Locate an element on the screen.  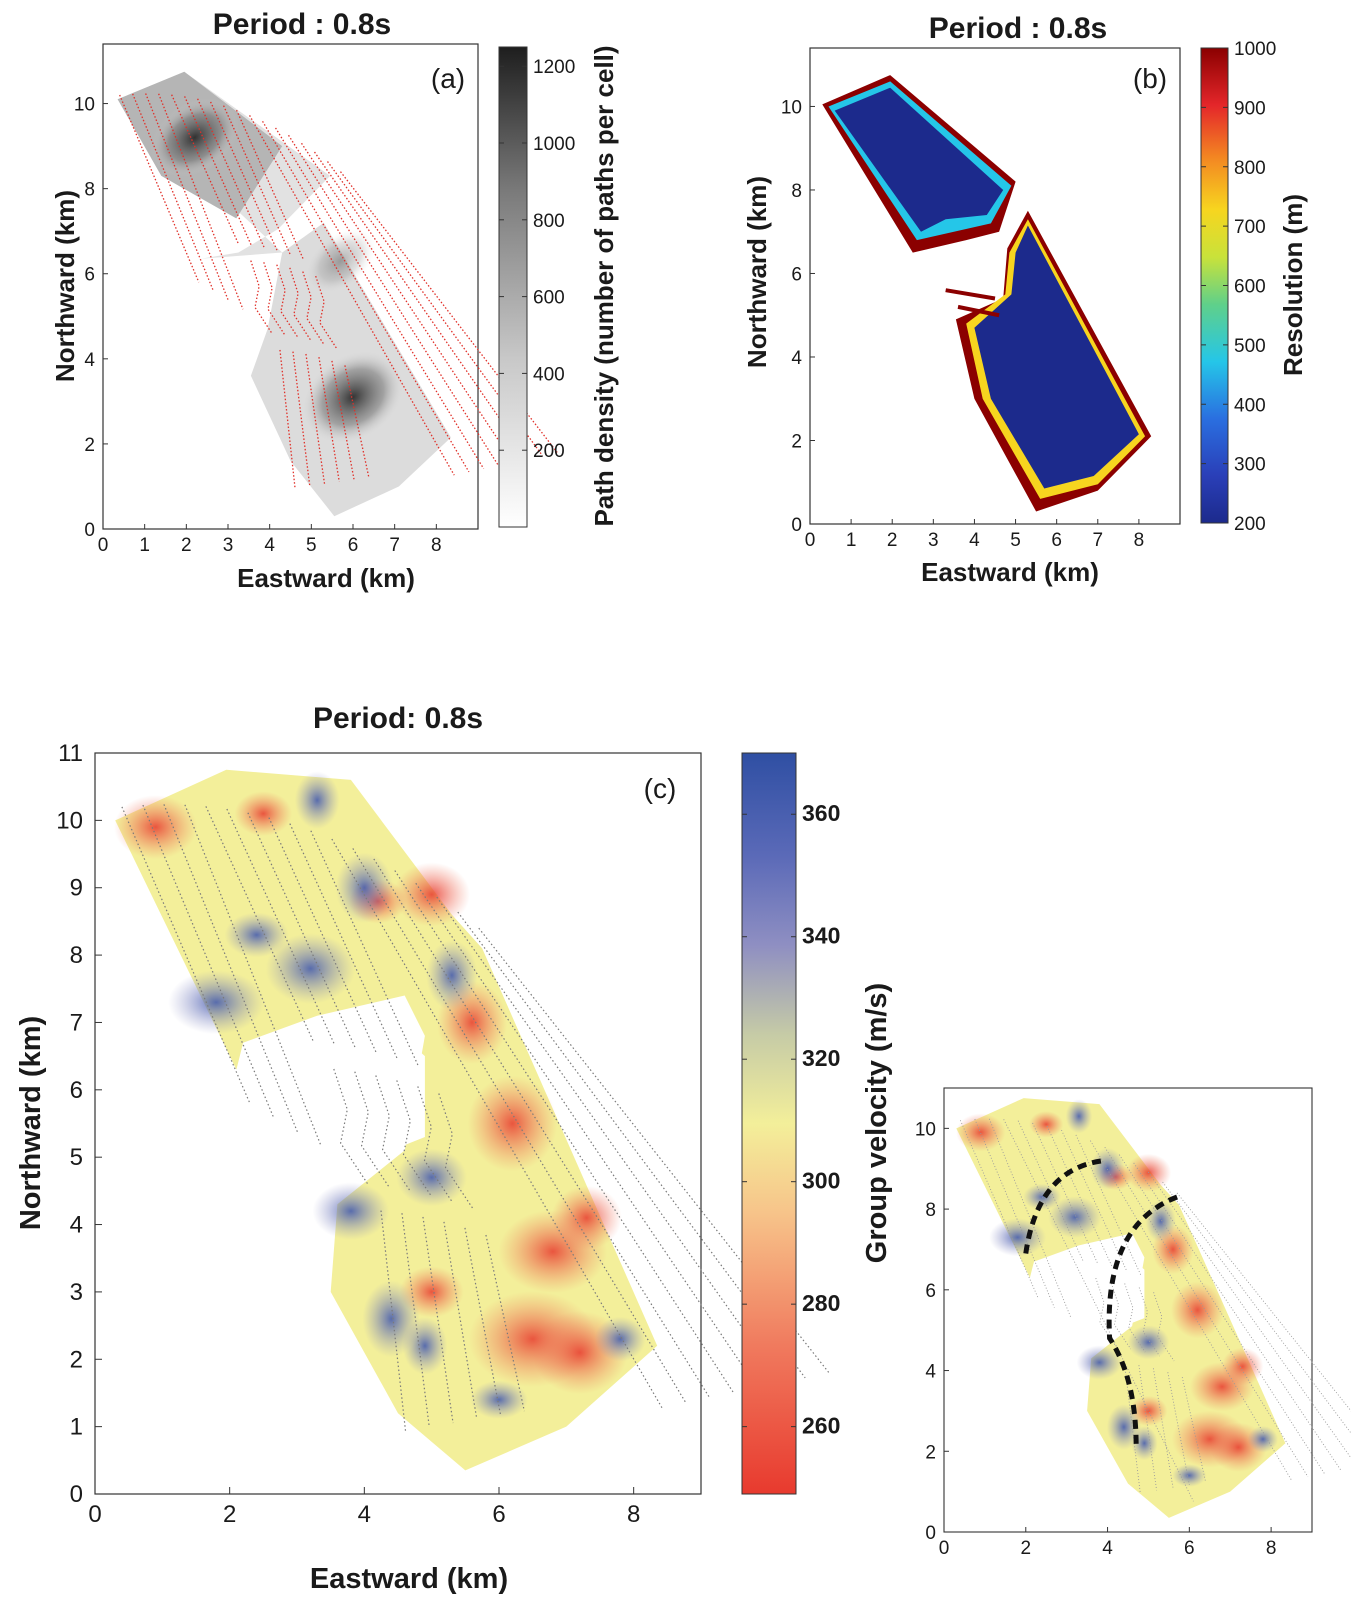
panel-a-x-label: Eastward (km) is located at coordinates (326, 578).